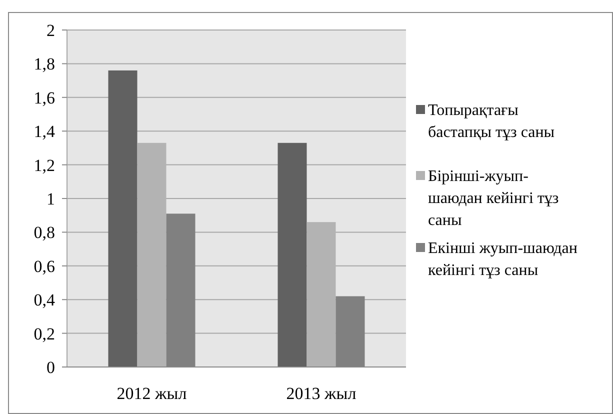  What do you see at coordinates (44, 266) in the screenshot?
I see `y-tick-label: 0,6` at bounding box center [44, 266].